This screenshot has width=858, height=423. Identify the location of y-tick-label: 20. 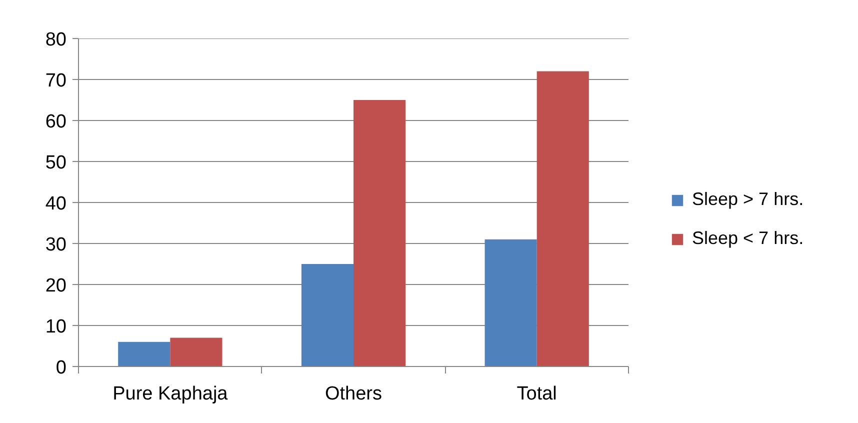
(56, 286).